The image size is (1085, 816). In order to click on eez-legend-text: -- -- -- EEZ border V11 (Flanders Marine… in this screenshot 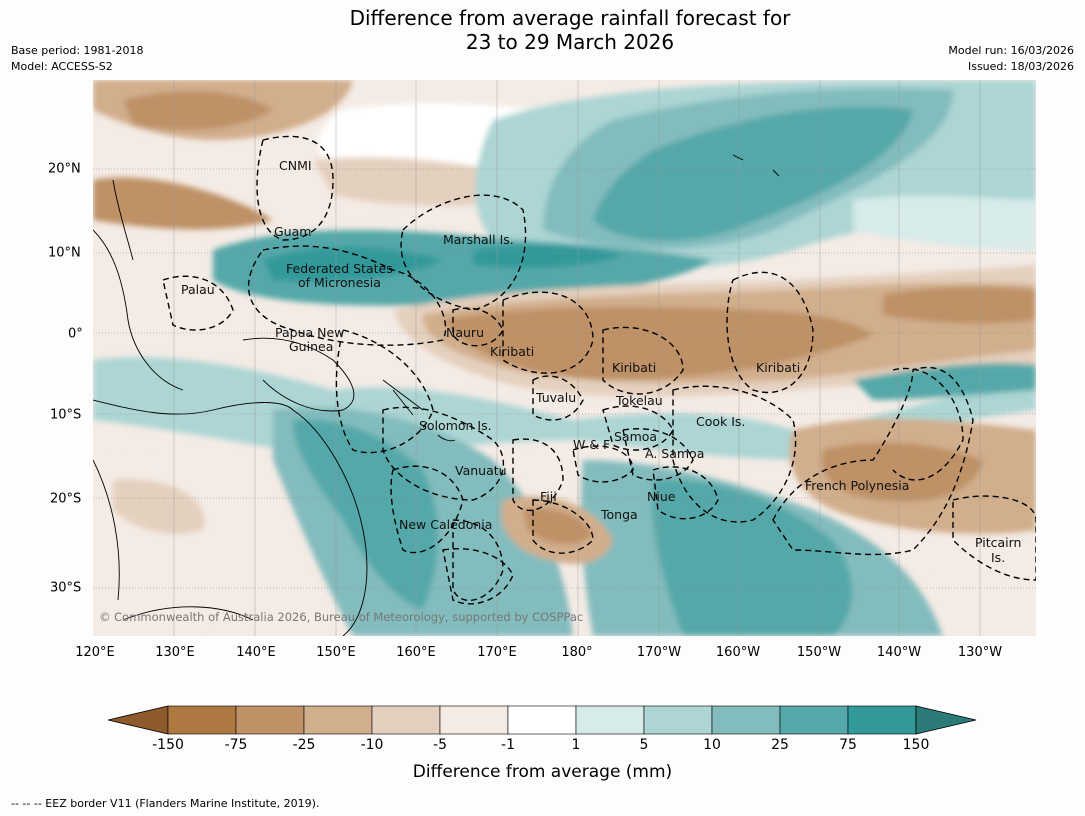, I will do `click(165, 803)`.